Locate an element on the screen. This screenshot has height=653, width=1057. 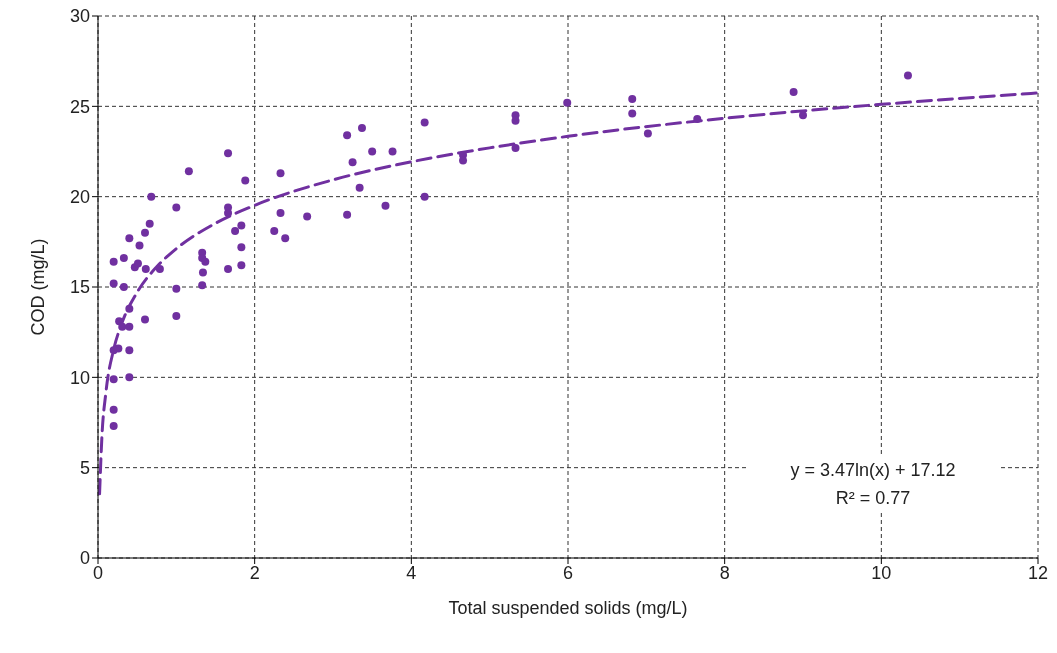
x-tick-label: 6 is located at coordinates (568, 572).